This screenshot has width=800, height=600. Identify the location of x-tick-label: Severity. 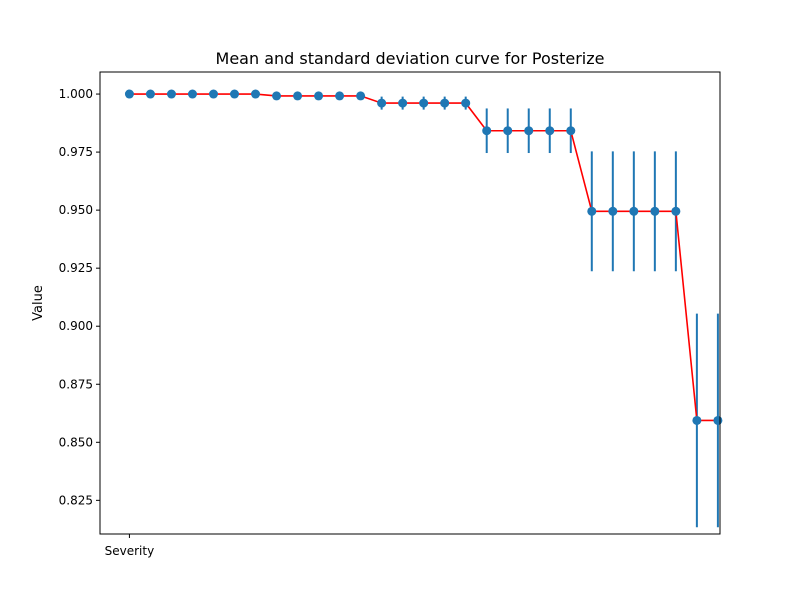
(130, 551).